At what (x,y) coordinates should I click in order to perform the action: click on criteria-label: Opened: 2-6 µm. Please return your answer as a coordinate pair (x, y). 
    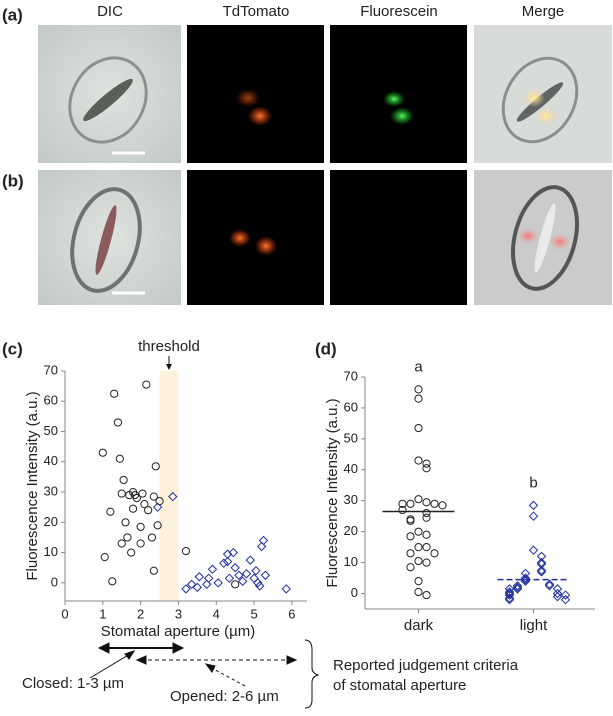
    Looking at the image, I should click on (224, 696).